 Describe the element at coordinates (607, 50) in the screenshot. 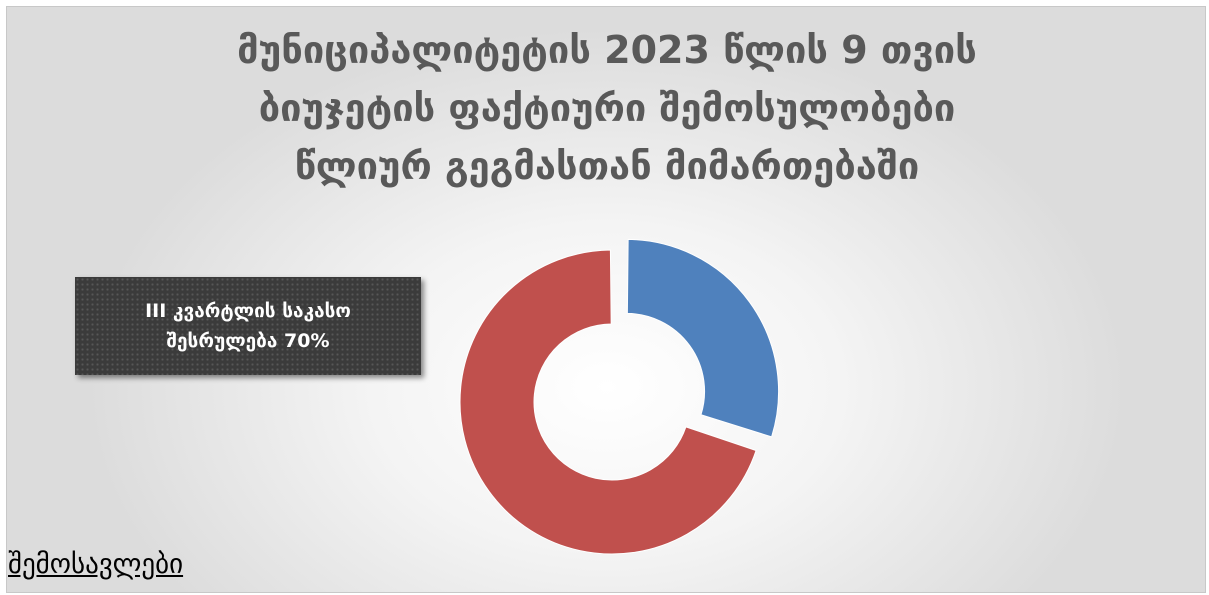

I see `chart-title-line-1: მუნიციპალიტეტის 2023 წლის 9 თვის` at that location.